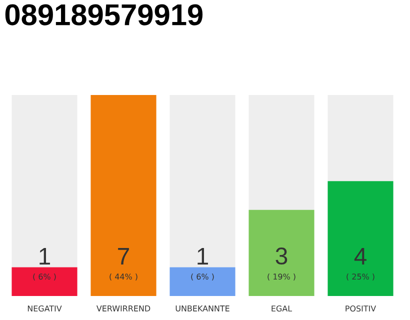  What do you see at coordinates (282, 256) in the screenshot?
I see `data-label: 3` at bounding box center [282, 256].